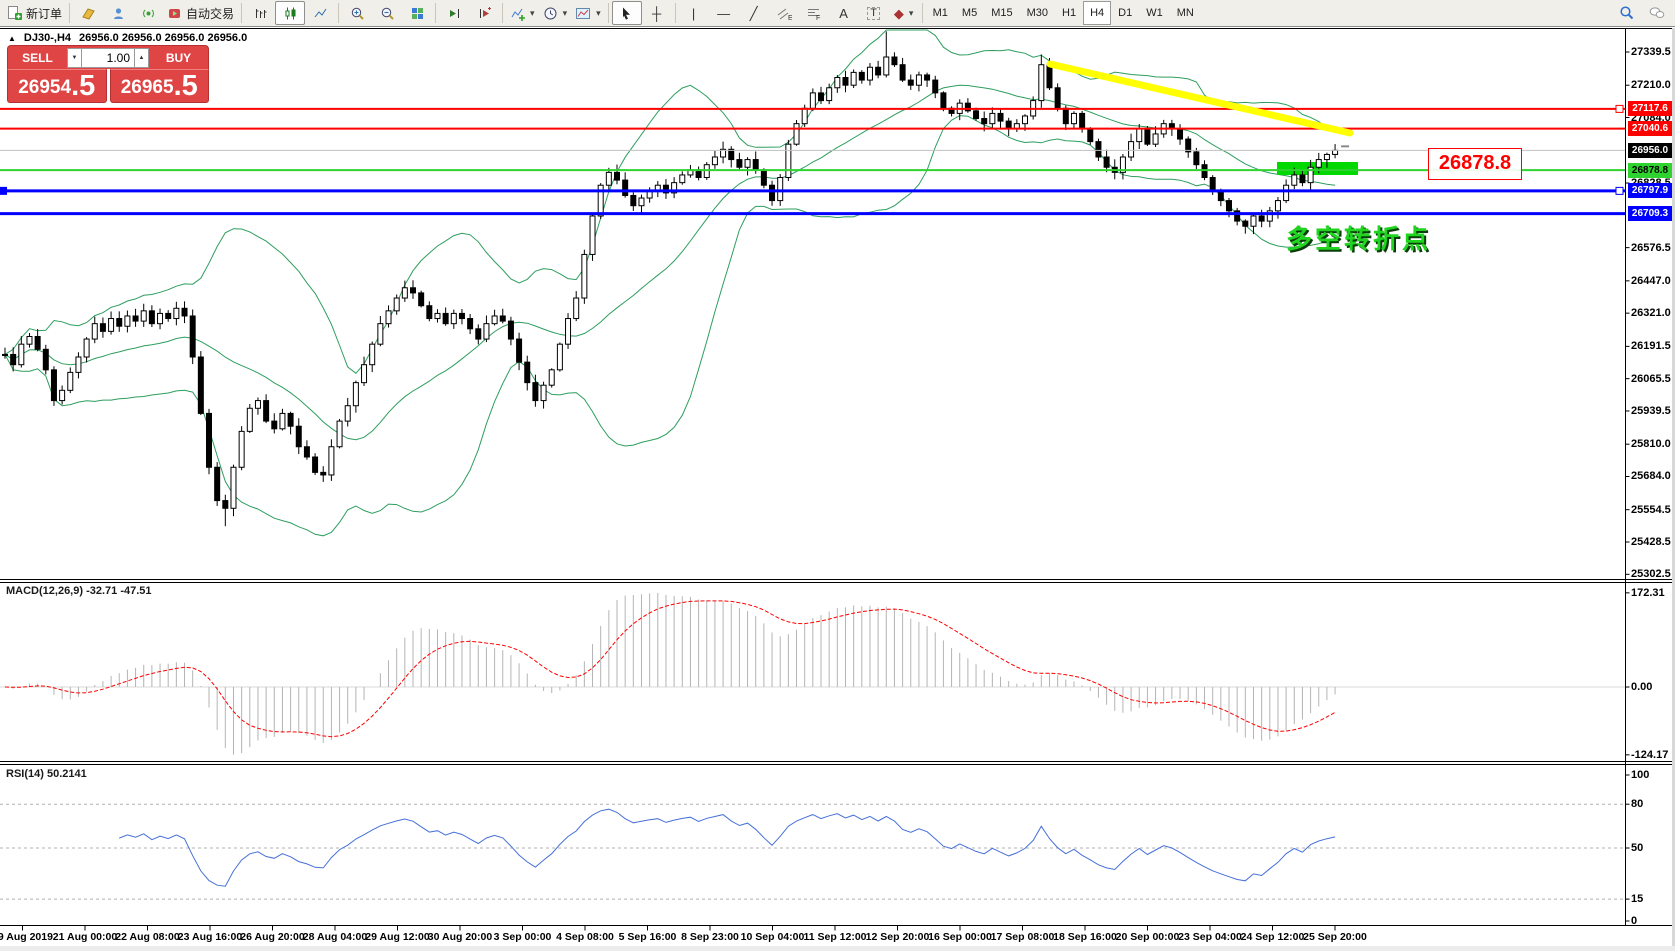 The image size is (1675, 951). I want to click on buy-button: BUY, so click(178, 58).